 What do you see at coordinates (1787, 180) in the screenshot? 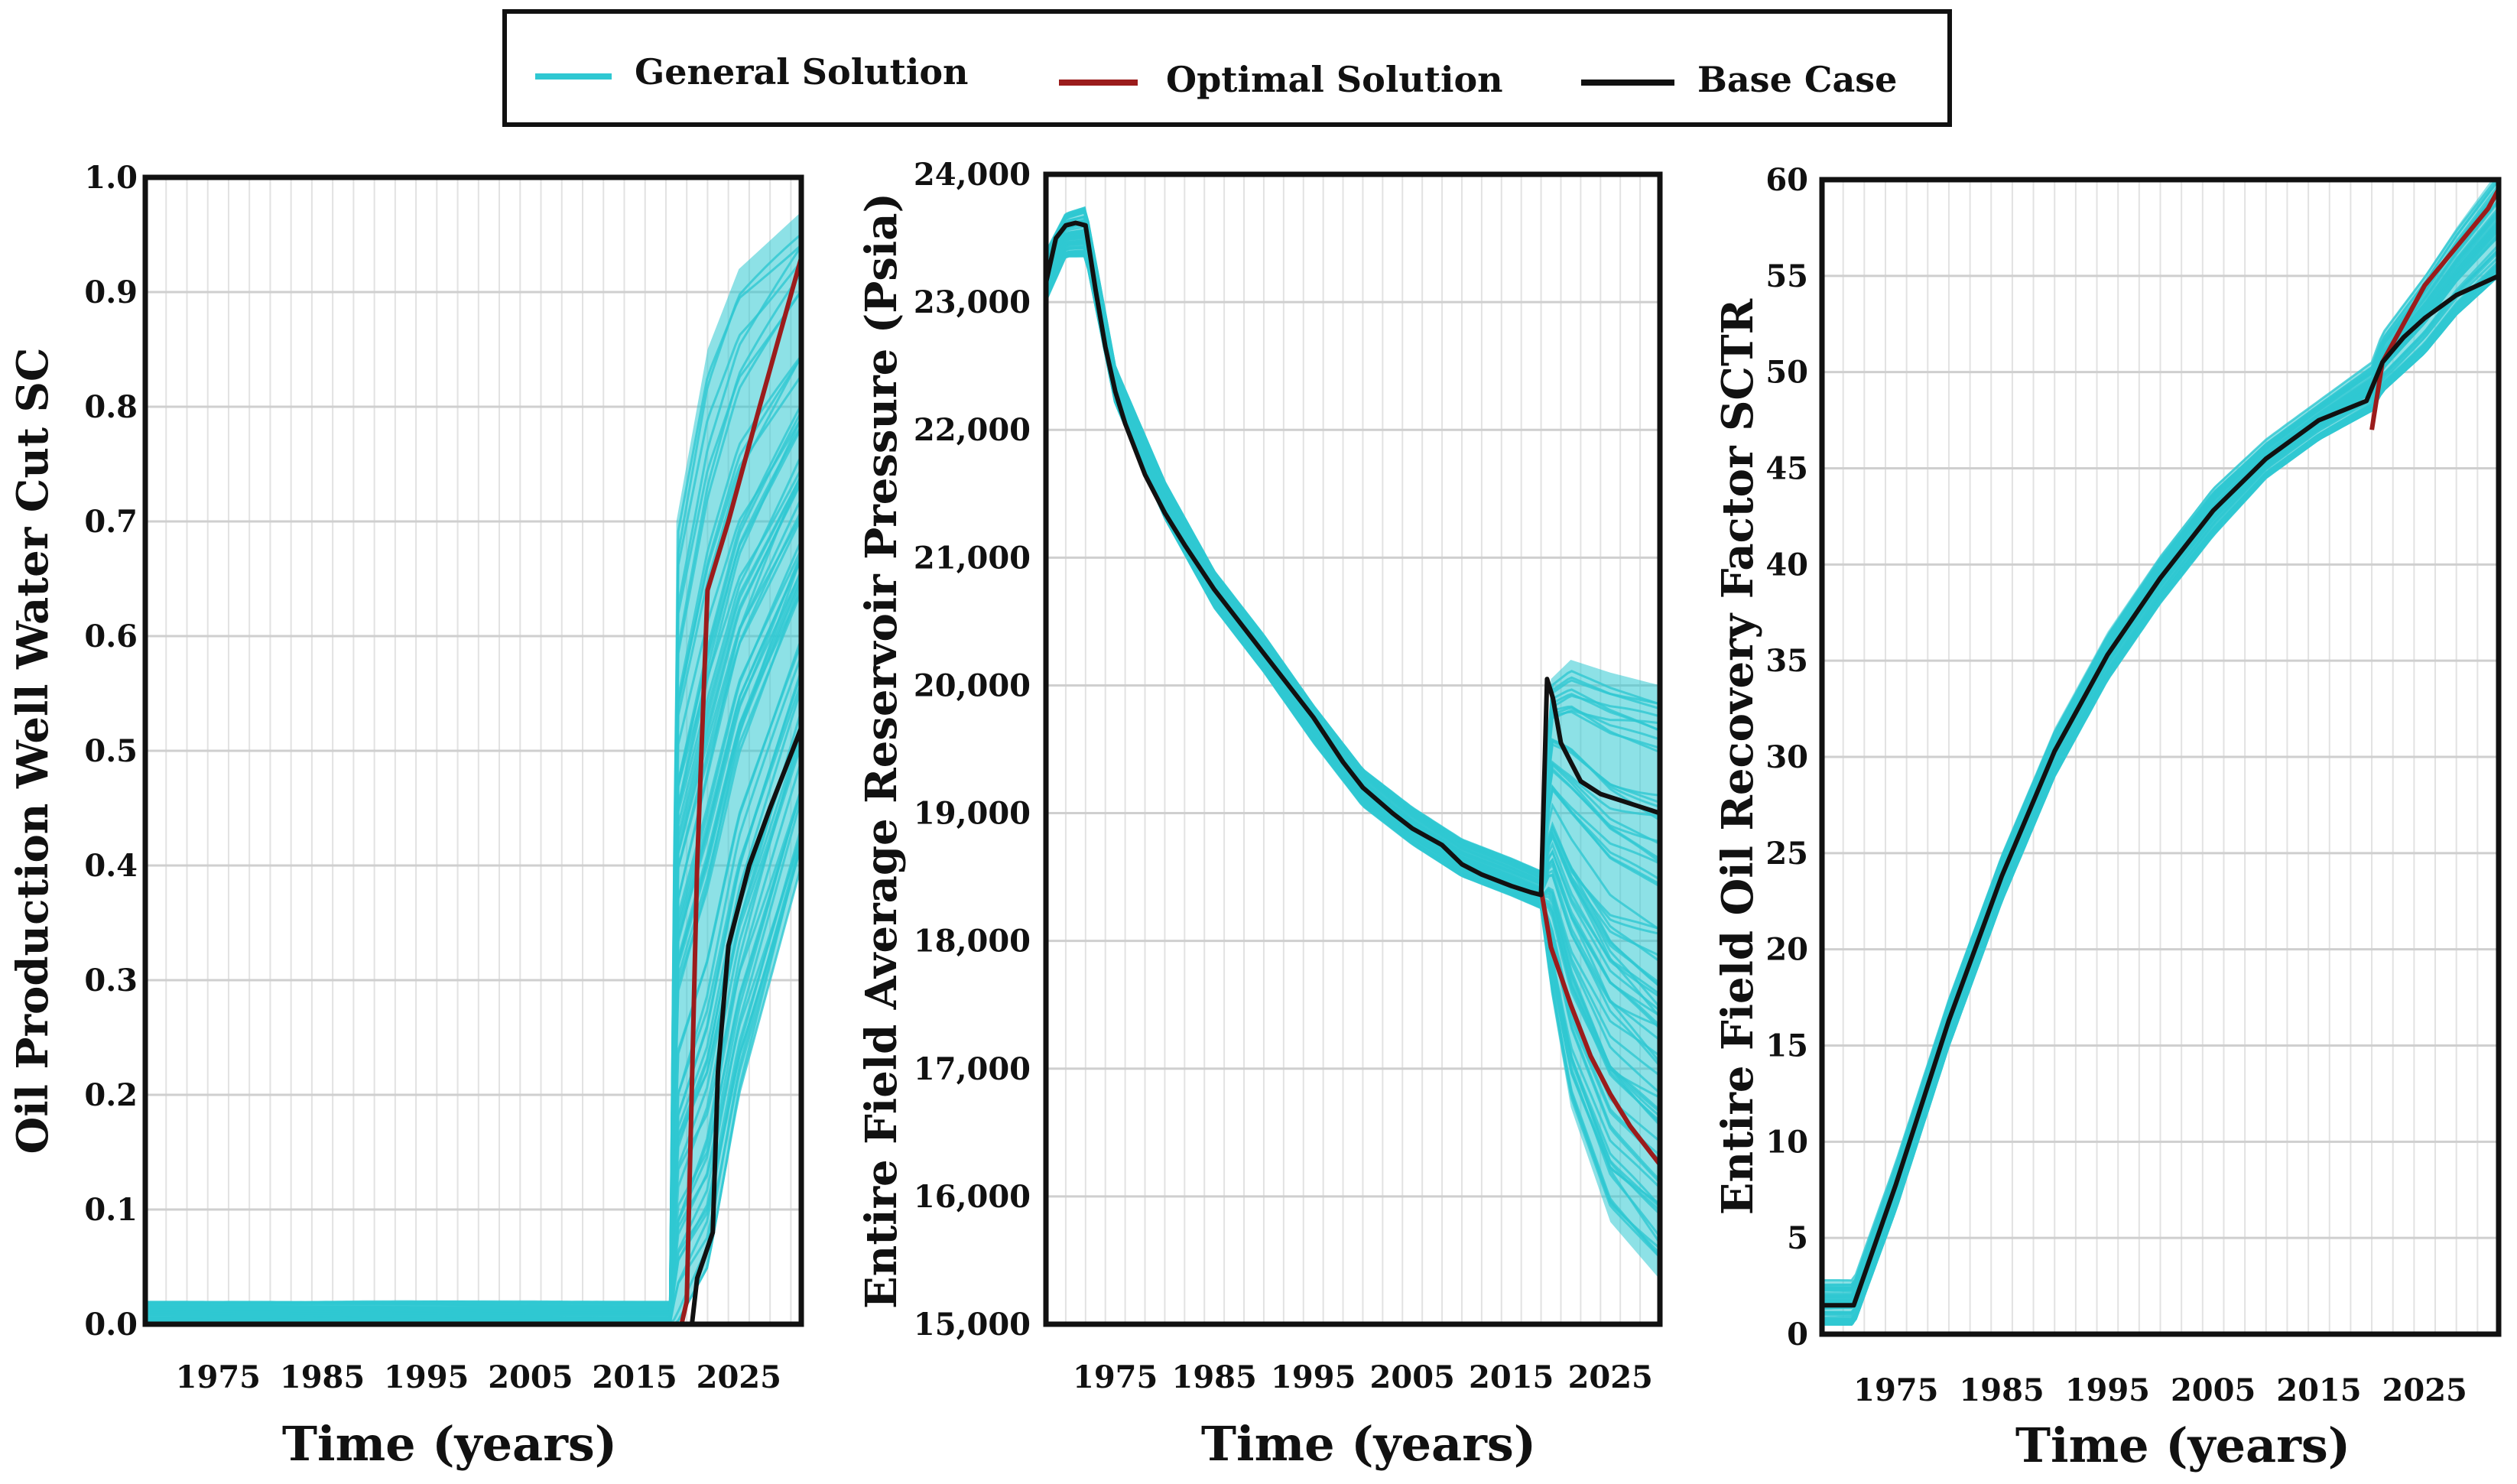
I see `y-tick-label: 60` at bounding box center [1787, 180].